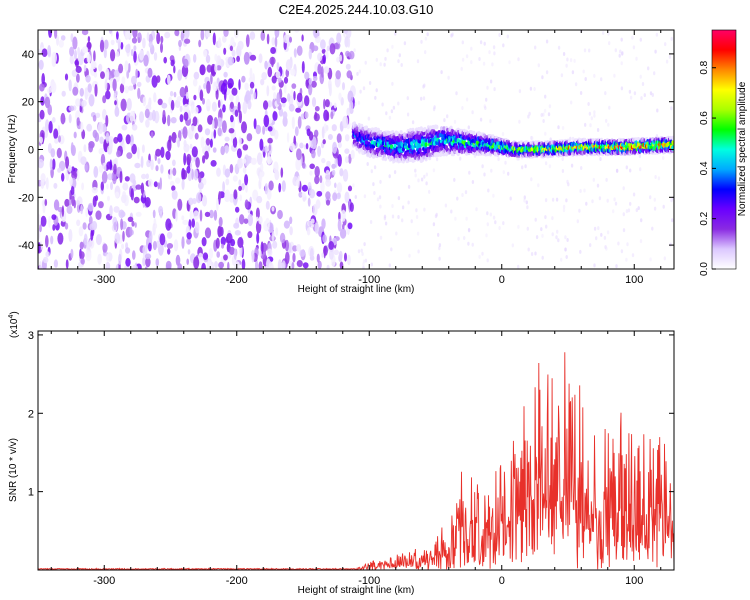 The width and height of the screenshot is (750, 600). What do you see at coordinates (502, 581) in the screenshot?
I see `x-tick-label: 0` at bounding box center [502, 581].